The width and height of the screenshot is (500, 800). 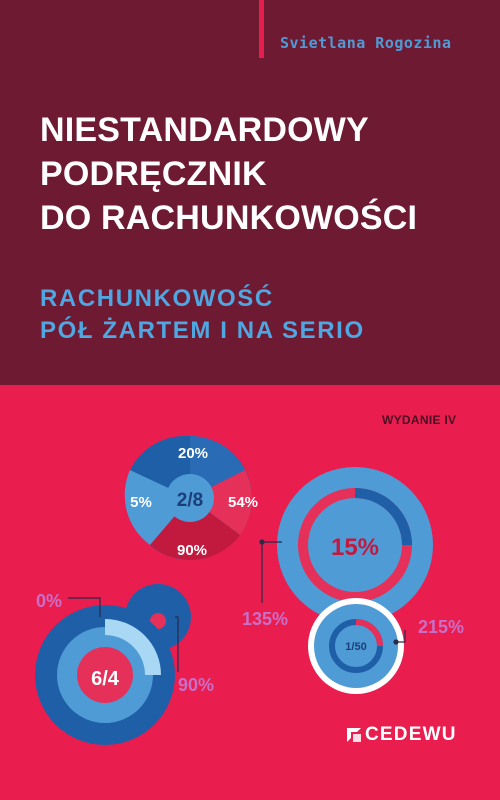 What do you see at coordinates (204, 130) in the screenshot?
I see `title-line-1: NIESTANDARDOWY` at bounding box center [204, 130].